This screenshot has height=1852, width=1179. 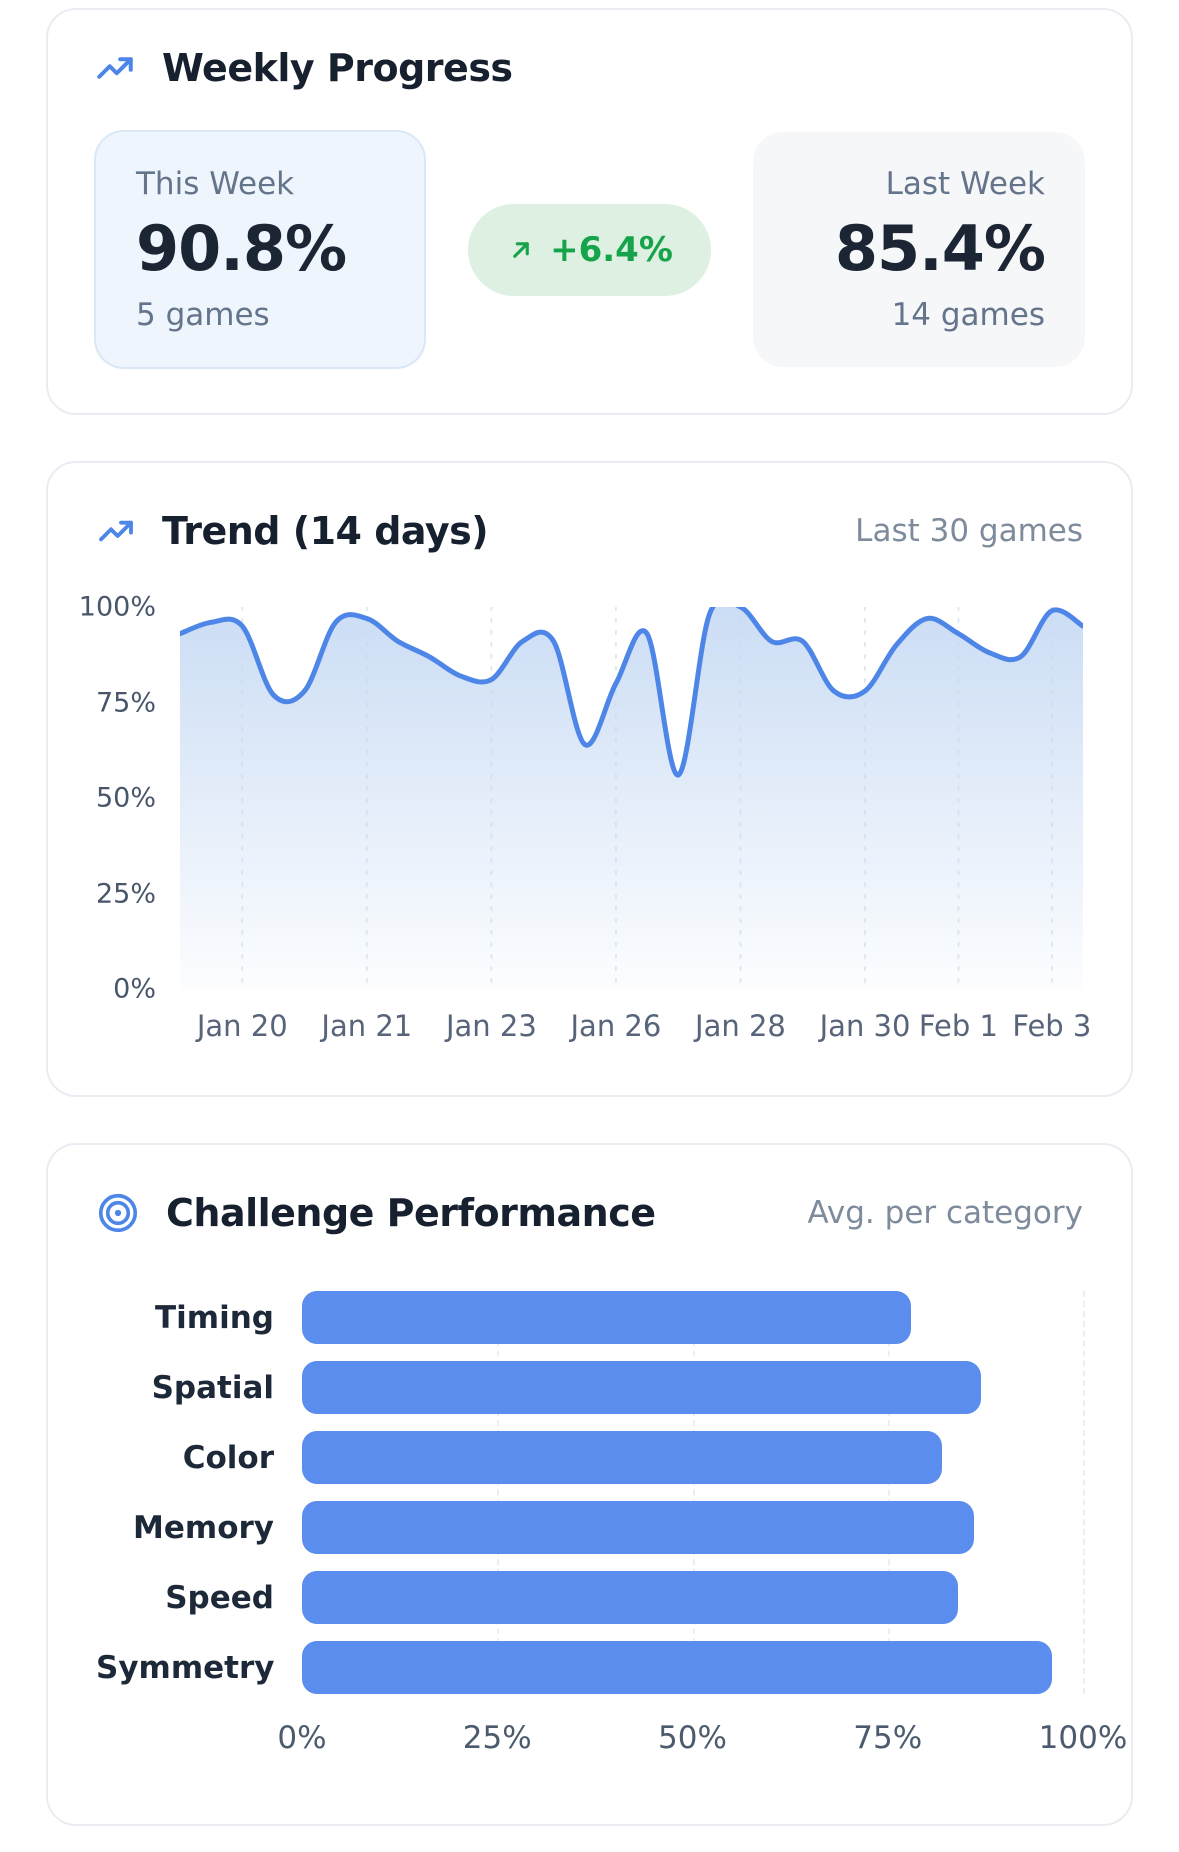 I want to click on bar-category-label: Color, so click(x=228, y=1457).